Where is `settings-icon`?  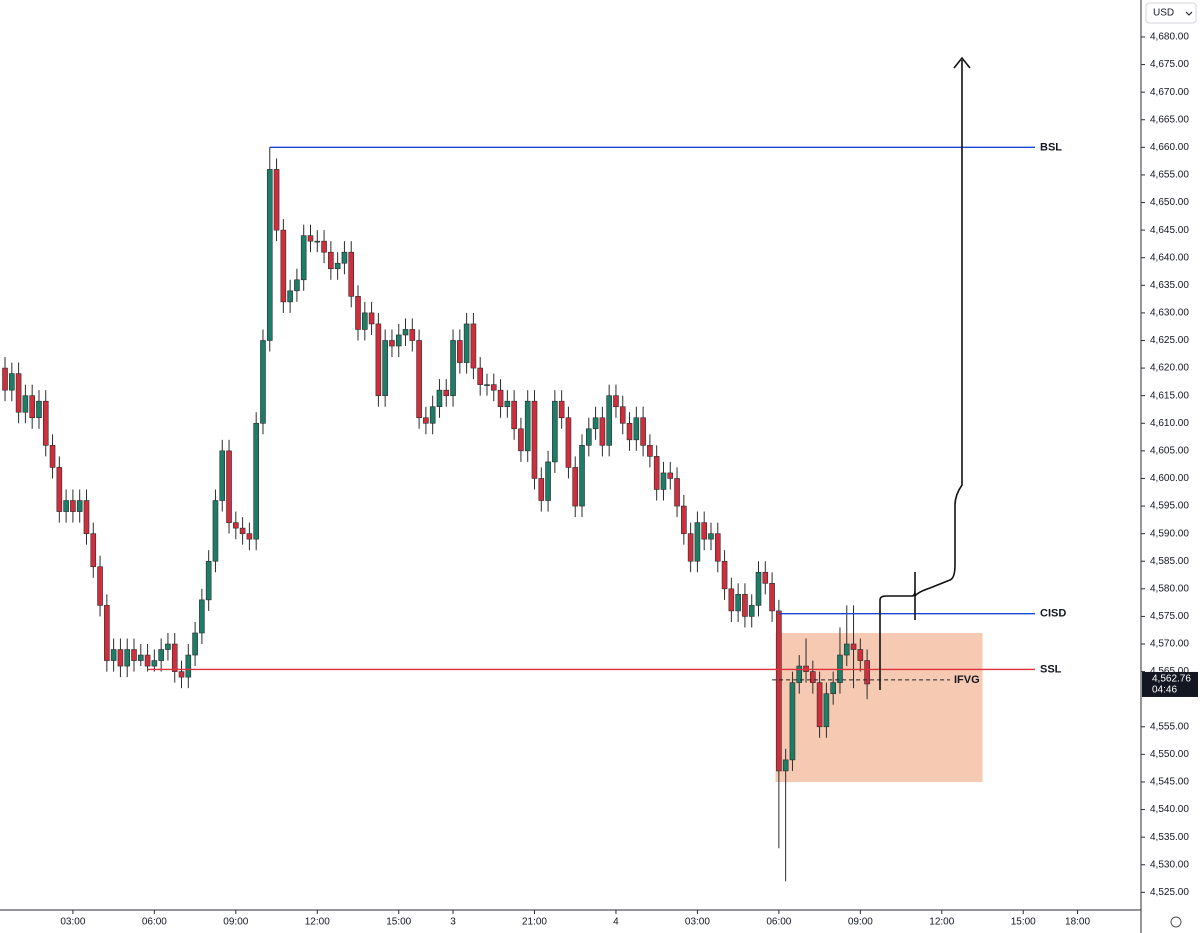
settings-icon is located at coordinates (1176, 922).